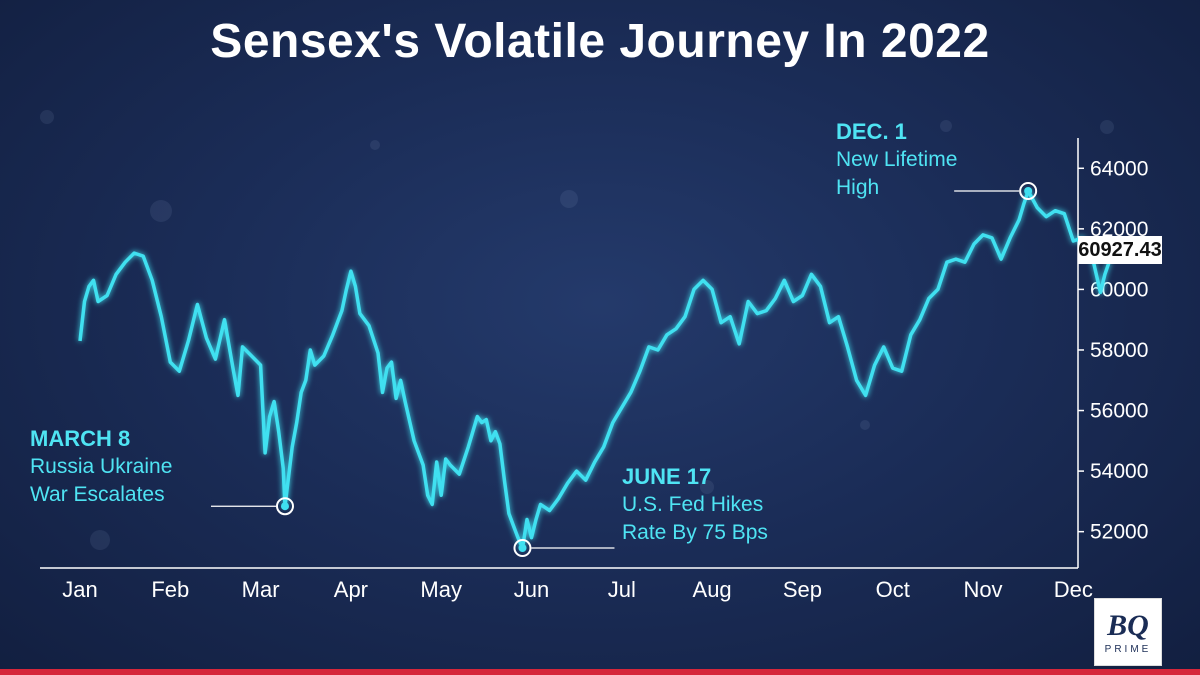 Image resolution: width=1200 pixels, height=675 pixels. Describe the element at coordinates (170, 589) in the screenshot. I see `x-tick-label: Feb` at that location.